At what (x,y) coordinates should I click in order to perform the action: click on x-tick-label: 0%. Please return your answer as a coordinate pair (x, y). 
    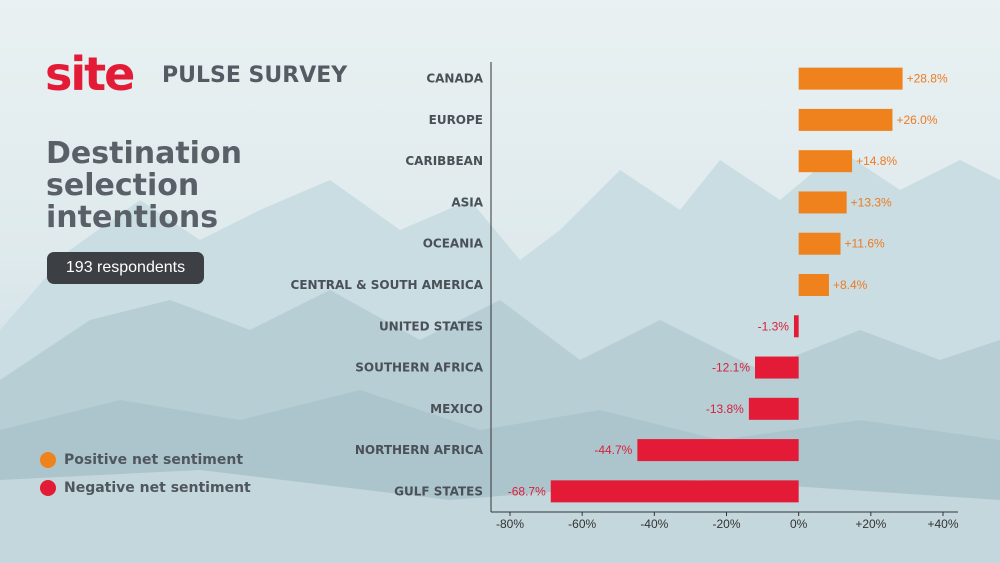
    Looking at the image, I should click on (799, 524).